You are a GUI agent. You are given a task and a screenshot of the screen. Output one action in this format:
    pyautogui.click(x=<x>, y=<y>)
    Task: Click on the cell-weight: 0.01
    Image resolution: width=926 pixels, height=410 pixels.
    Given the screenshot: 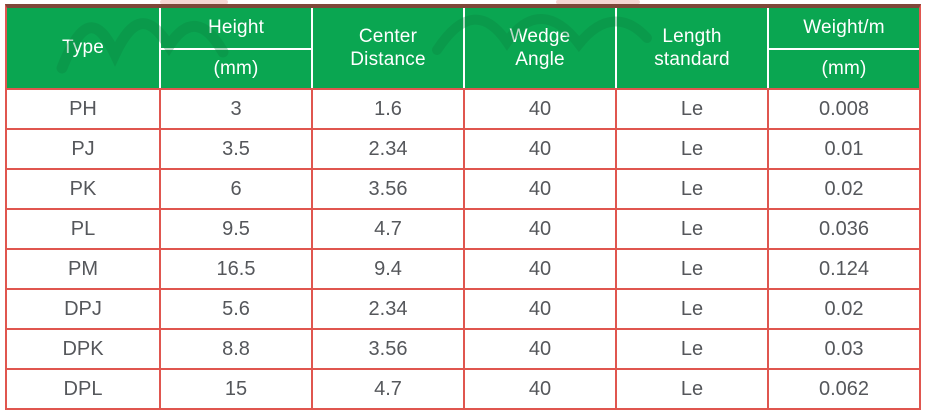 What is the action you would take?
    pyautogui.click(x=843, y=148)
    